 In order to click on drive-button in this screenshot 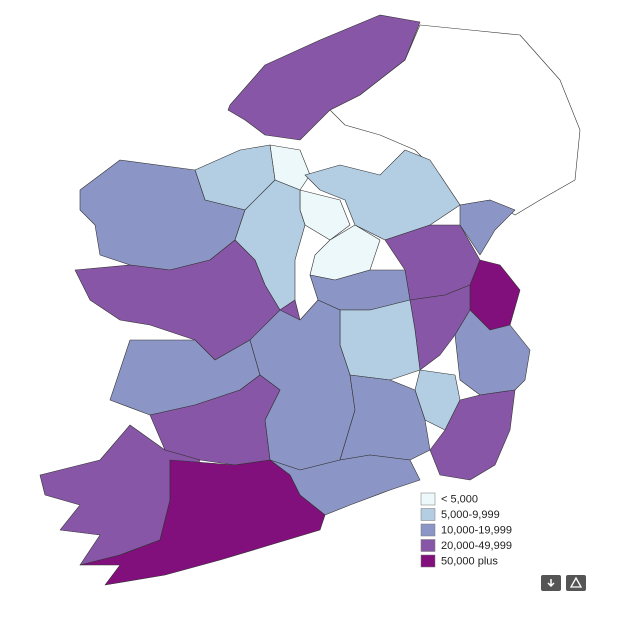, I will do `click(576, 583)`.